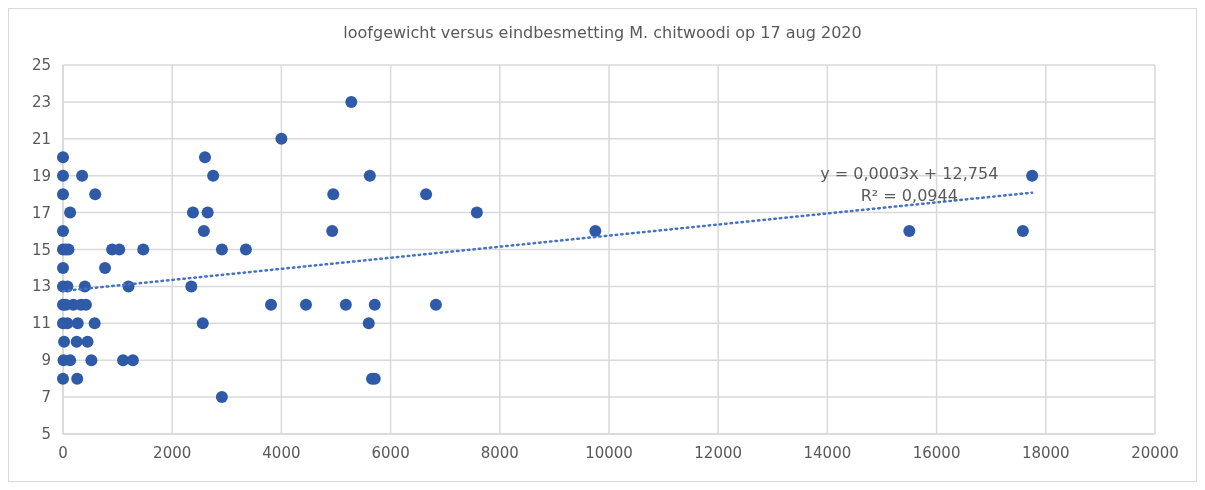 The image size is (1205, 490). I want to click on annotation: R² = 0,0944, so click(909, 196).